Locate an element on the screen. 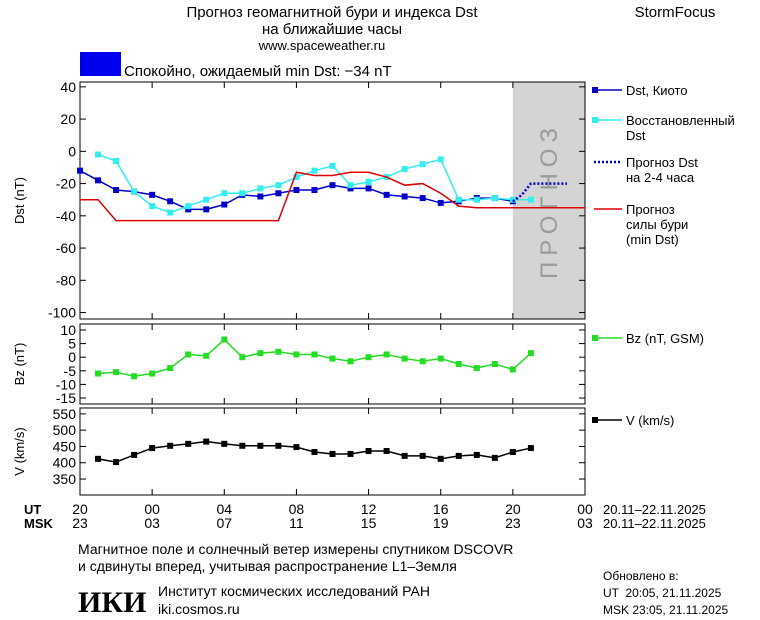  y-tick-label: 400 is located at coordinates (65, 463).